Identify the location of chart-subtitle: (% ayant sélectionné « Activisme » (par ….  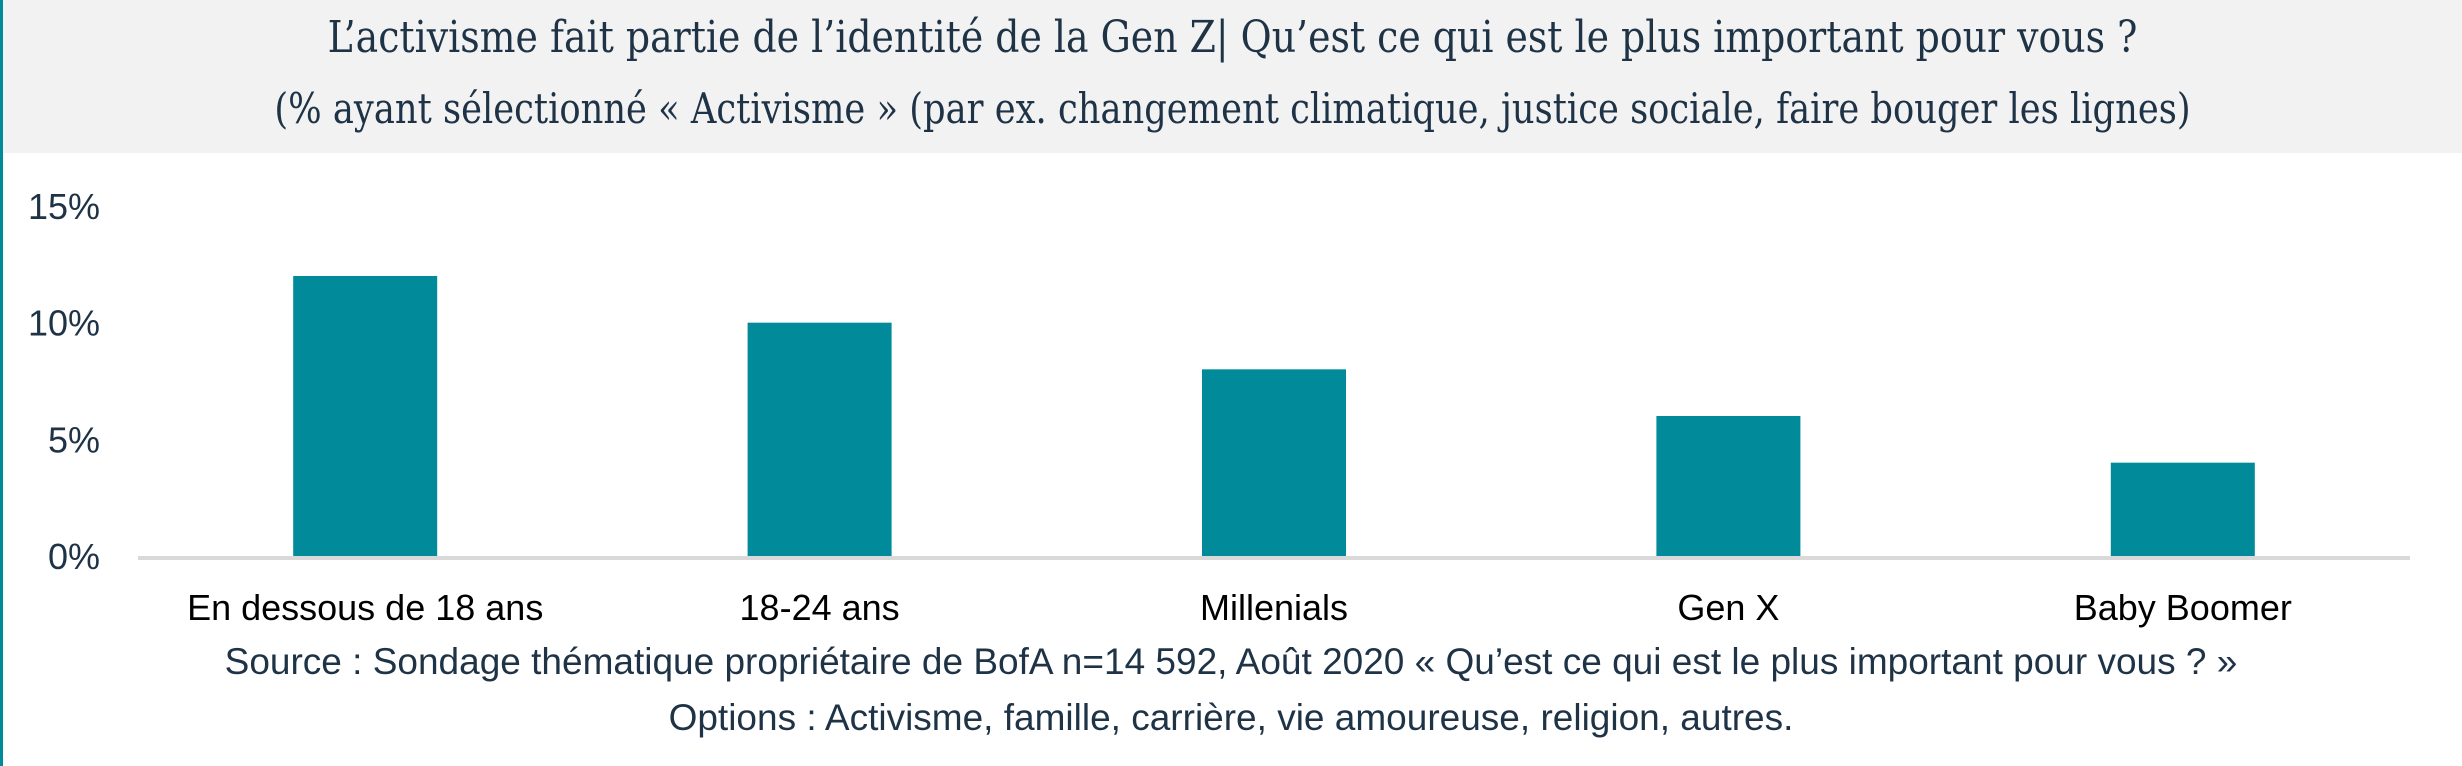
(1232, 108).